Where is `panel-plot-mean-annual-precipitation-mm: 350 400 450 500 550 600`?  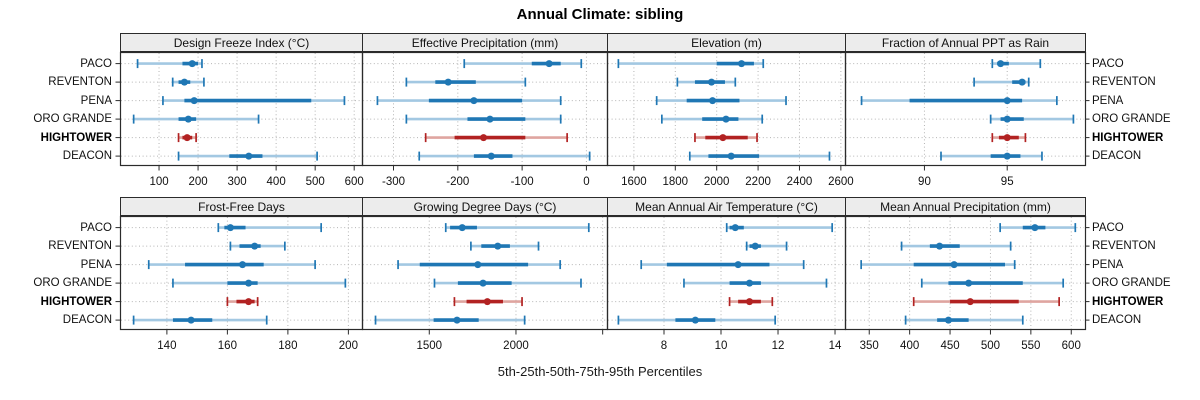 panel-plot-mean-annual-precipitation-mm: 350 400 450 500 550 600 is located at coordinates (967, 283).